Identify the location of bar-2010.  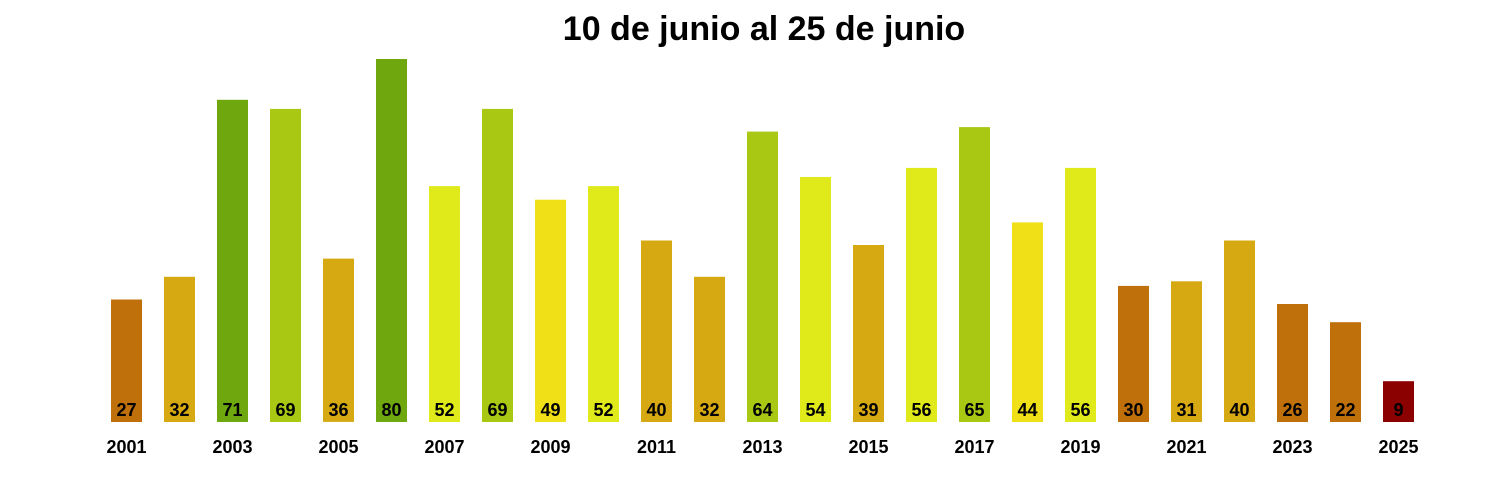
(603, 304).